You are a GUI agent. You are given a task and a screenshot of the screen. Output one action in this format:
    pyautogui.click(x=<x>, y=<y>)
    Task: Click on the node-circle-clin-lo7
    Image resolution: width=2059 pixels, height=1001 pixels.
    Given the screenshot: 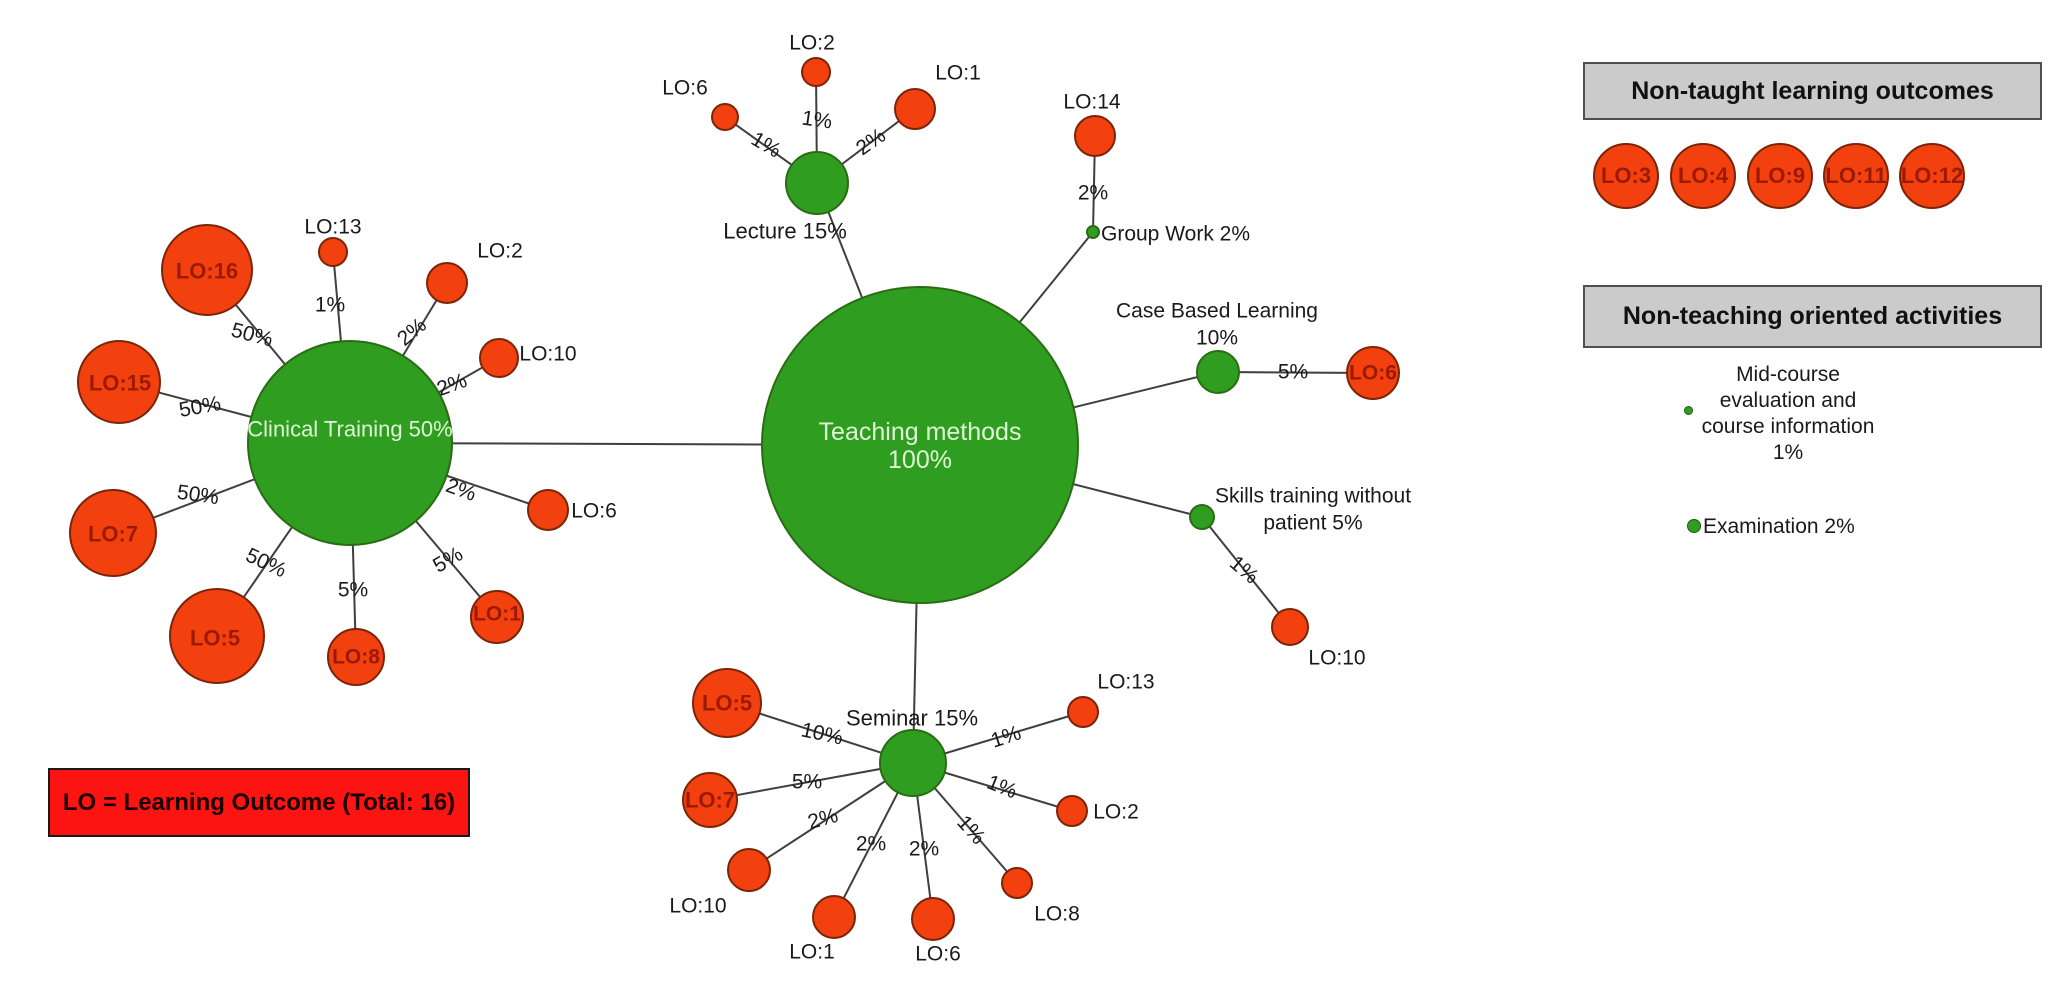 What is the action you would take?
    pyautogui.click(x=113, y=533)
    